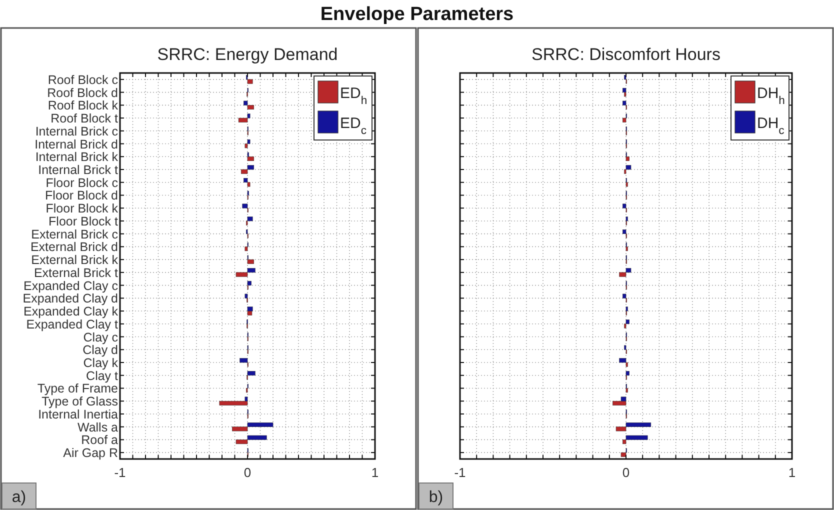  What do you see at coordinates (82, 93) in the screenshot?
I see `y-tick-label: Roof Block d` at bounding box center [82, 93].